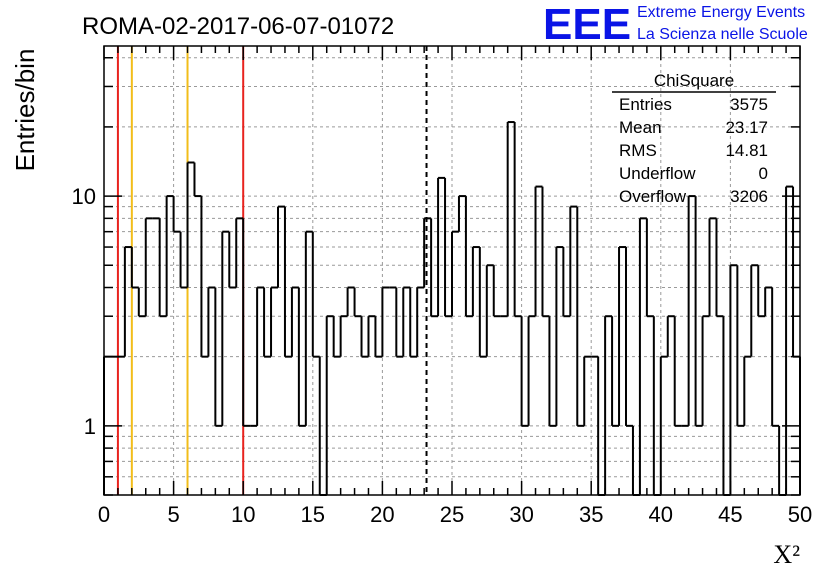 The width and height of the screenshot is (836, 572). What do you see at coordinates (693, 196) in the screenshot?
I see `stats-row: Overflow 3206` at bounding box center [693, 196].